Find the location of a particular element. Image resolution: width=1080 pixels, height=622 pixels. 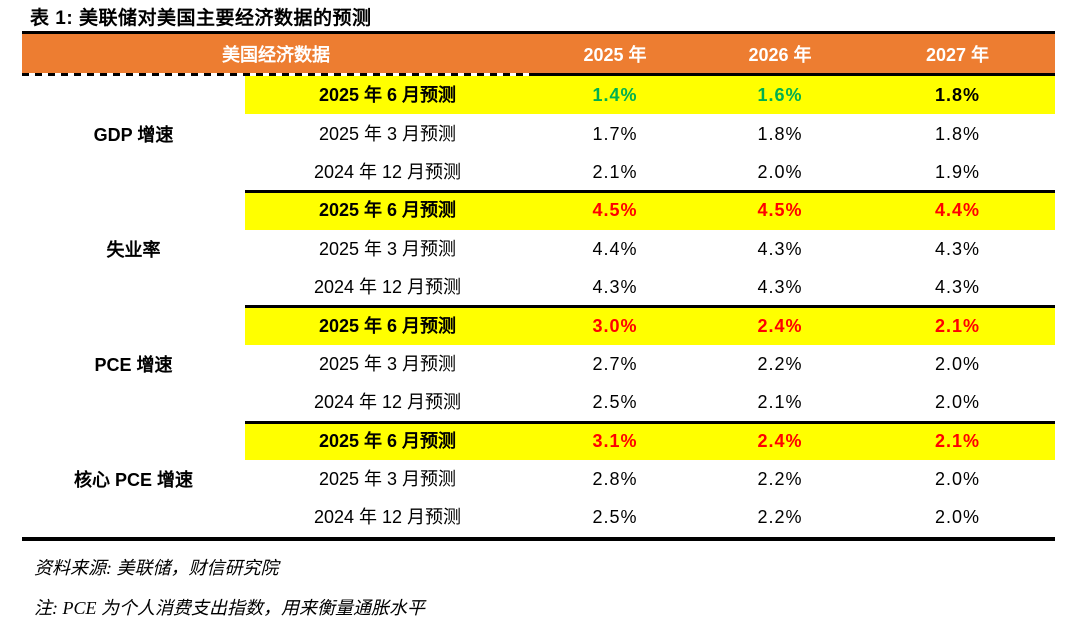

value-cell: 3.1% is located at coordinates (615, 440).